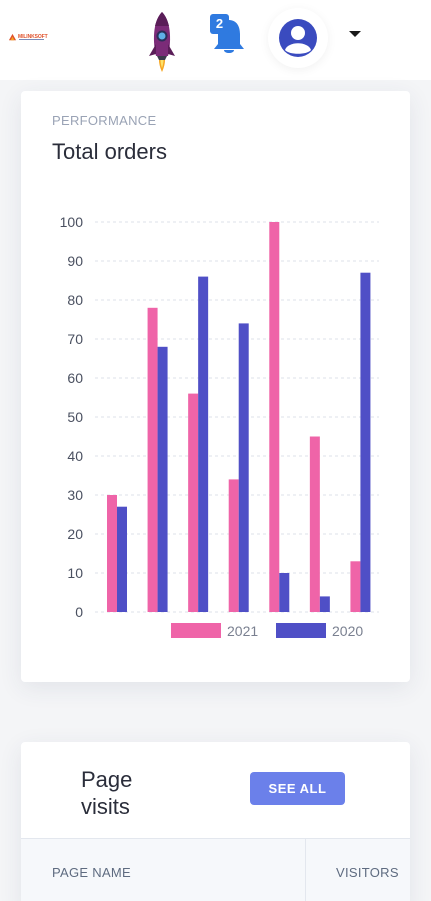 Image resolution: width=431 pixels, height=901 pixels. What do you see at coordinates (75, 573) in the screenshot?
I see `y-tick-label: 10` at bounding box center [75, 573].